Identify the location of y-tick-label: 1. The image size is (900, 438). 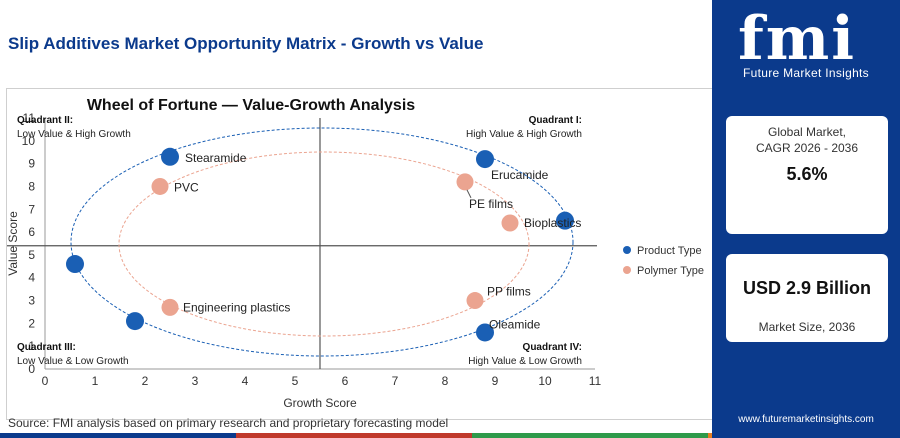
(31, 346).